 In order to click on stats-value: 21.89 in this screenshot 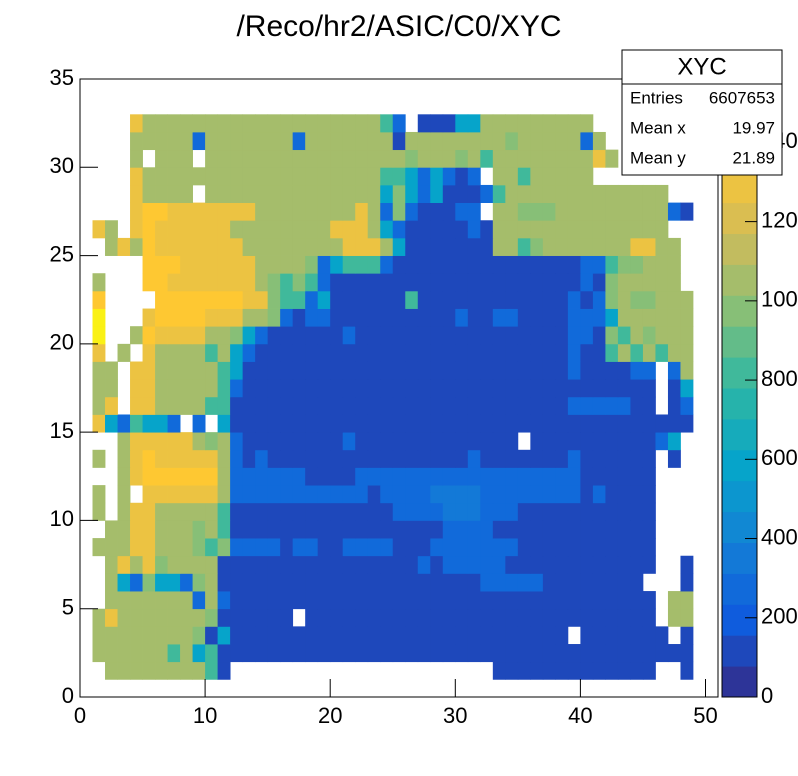, I will do `click(753, 157)`.